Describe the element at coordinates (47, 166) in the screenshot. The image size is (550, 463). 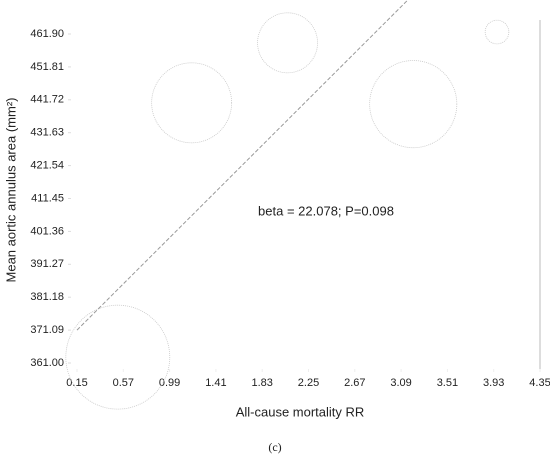
I see `y-tick-label: 421.54` at that location.